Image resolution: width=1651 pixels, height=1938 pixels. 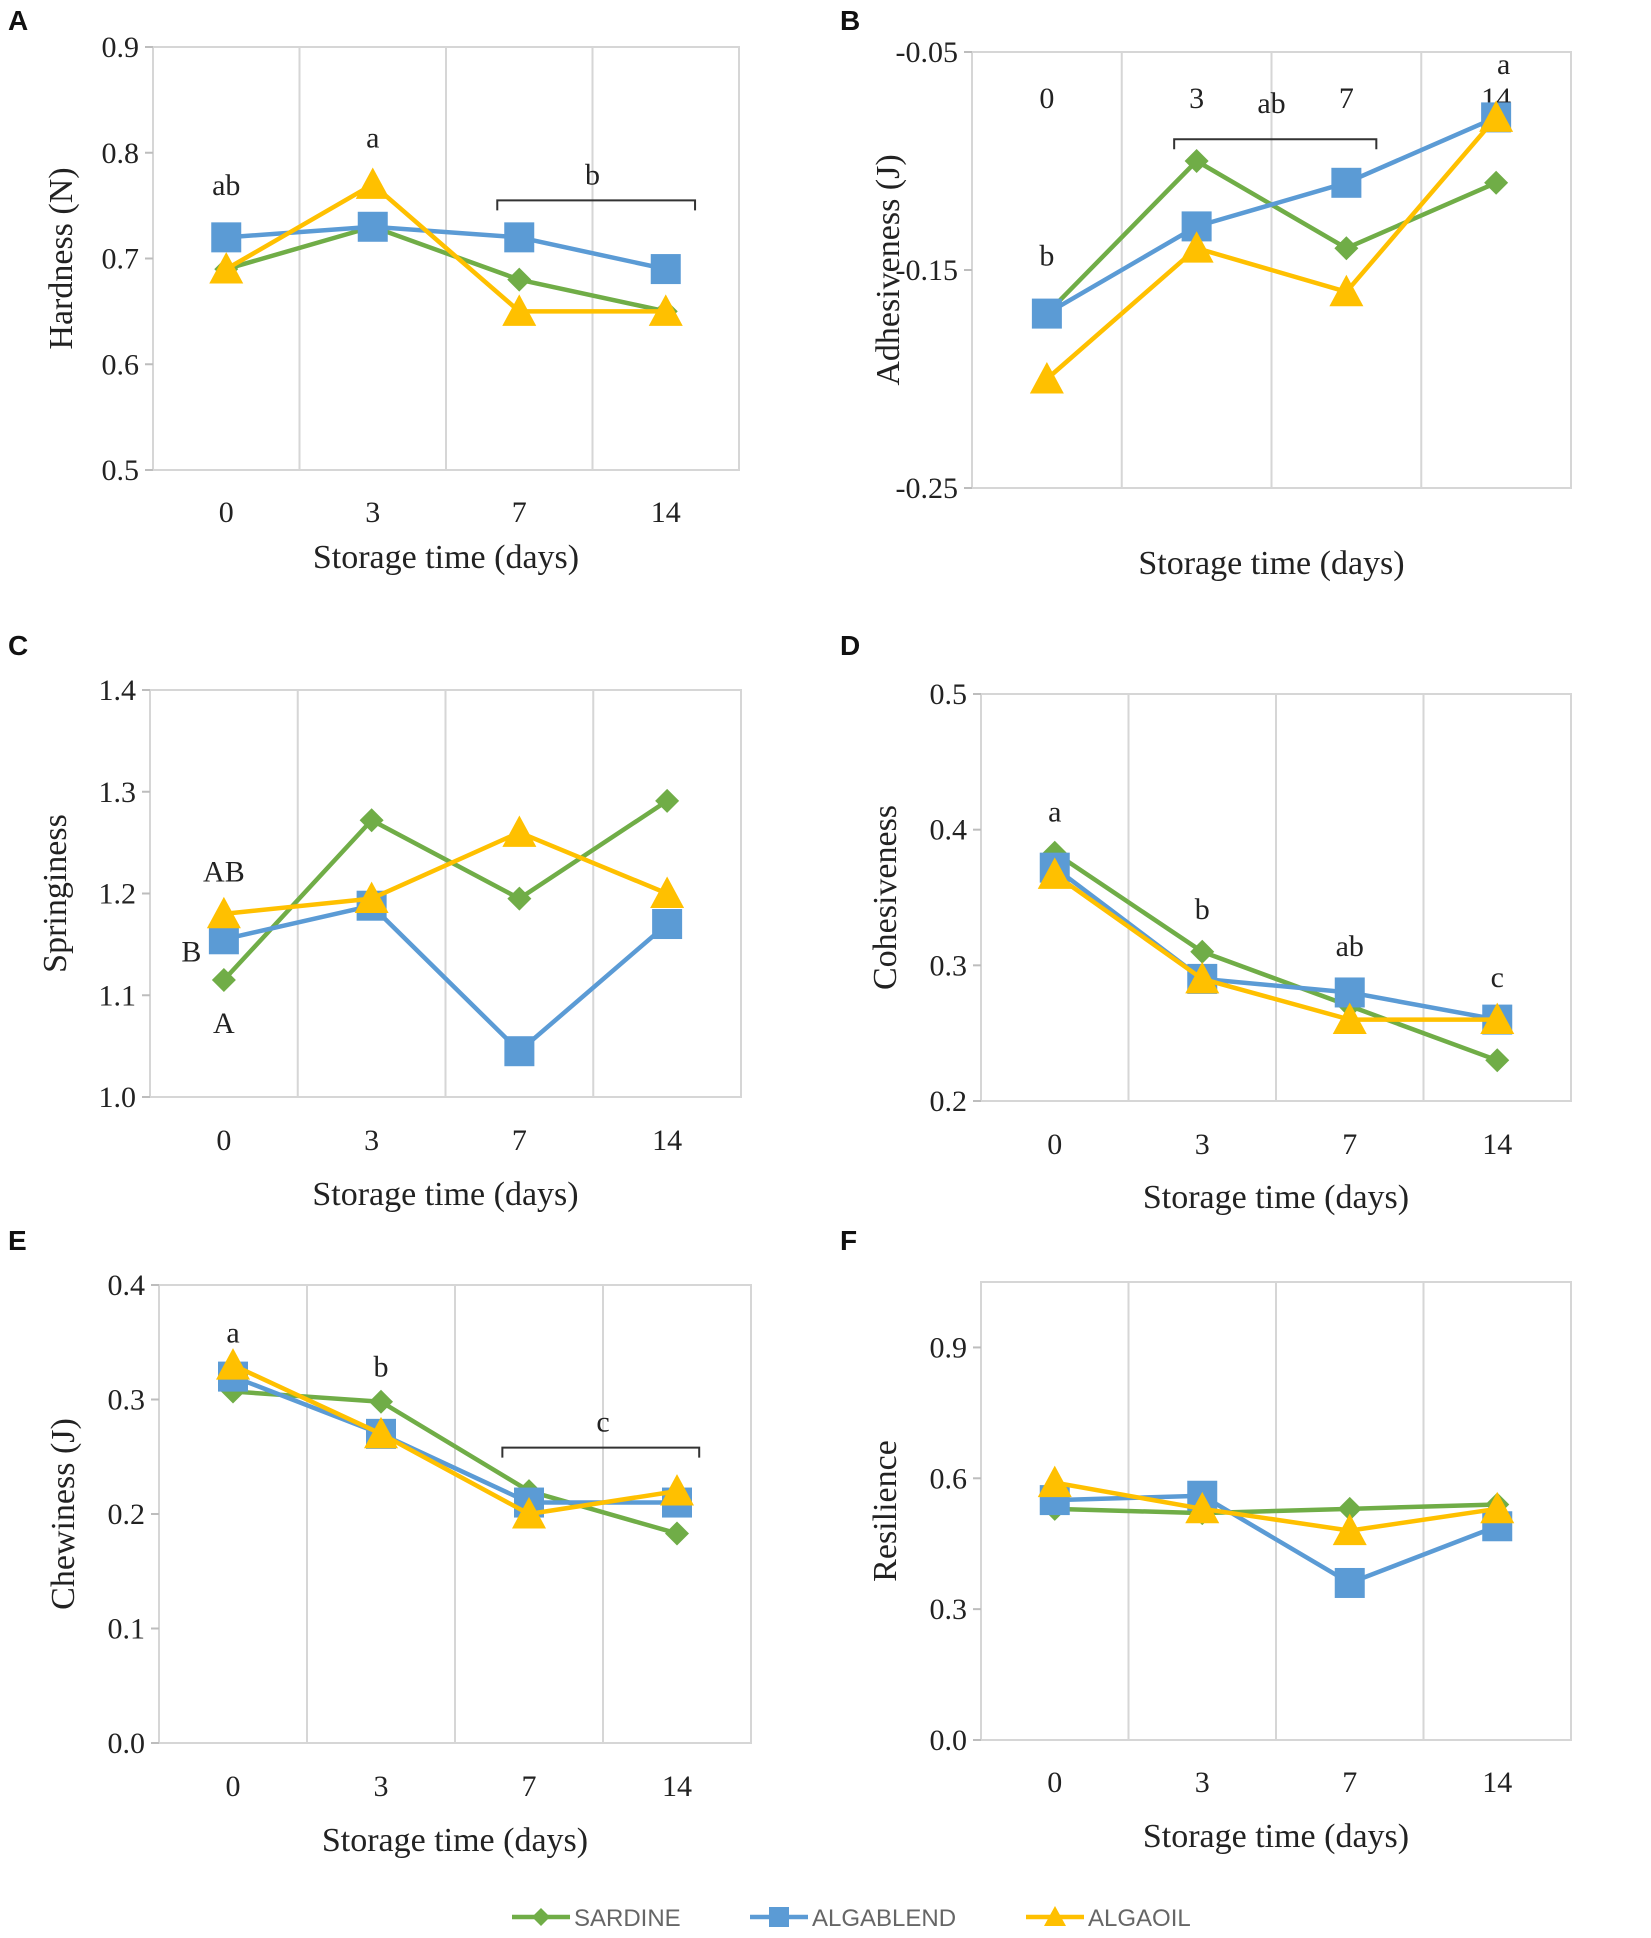 What do you see at coordinates (850, 645) in the screenshot?
I see `panel-letter: D` at bounding box center [850, 645].